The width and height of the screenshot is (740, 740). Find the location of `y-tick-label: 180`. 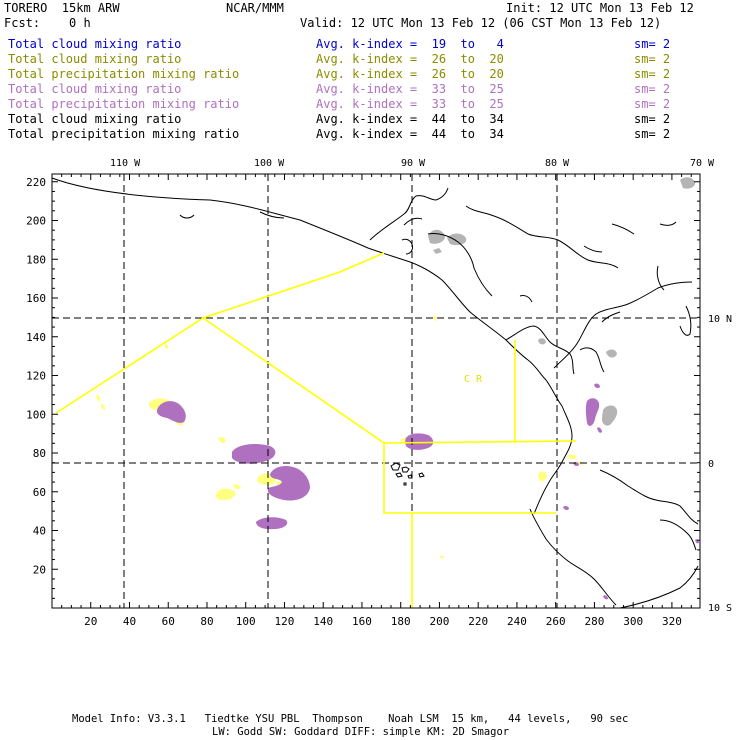

y-tick-label: 180 is located at coordinates (36, 259).